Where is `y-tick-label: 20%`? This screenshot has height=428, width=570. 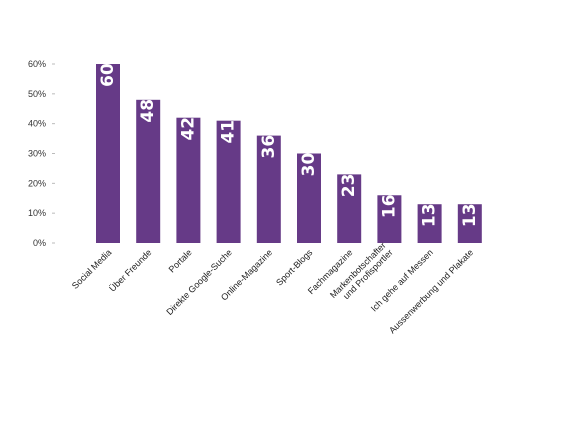 y-tick-label: 20% is located at coordinates (37, 183).